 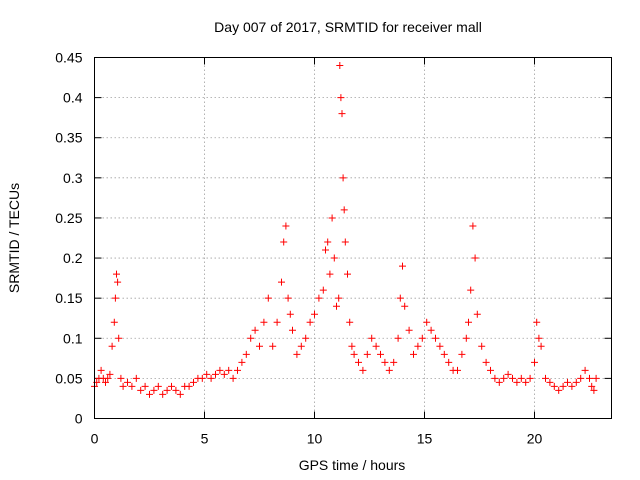 What do you see at coordinates (68, 138) in the screenshot?
I see `y-tick-label: 0.35` at bounding box center [68, 138].